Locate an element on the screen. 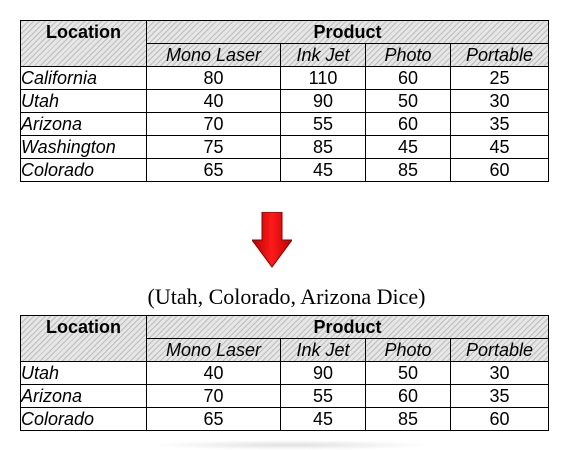 This screenshot has height=450, width=573. table-cell: 25 is located at coordinates (499, 78).